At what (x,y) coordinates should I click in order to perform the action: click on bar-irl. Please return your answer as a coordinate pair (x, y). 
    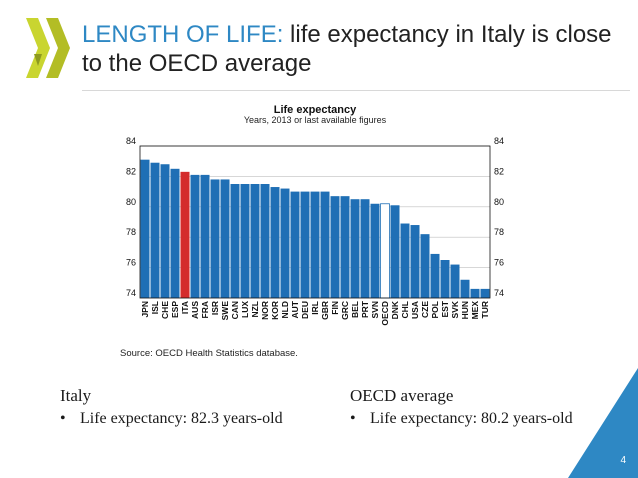
    Looking at the image, I should click on (315, 244).